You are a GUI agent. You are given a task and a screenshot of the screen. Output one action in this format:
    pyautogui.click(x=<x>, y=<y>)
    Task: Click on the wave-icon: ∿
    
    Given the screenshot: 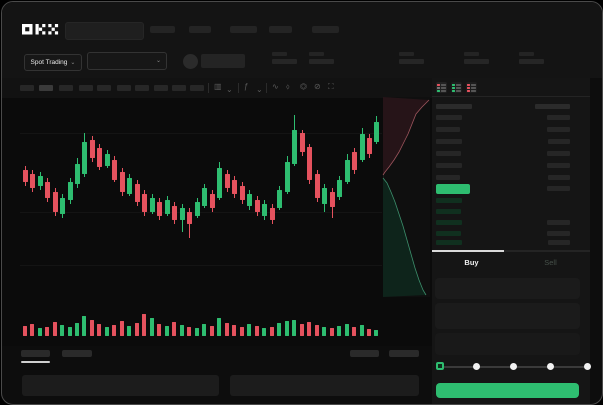 What is the action you would take?
    pyautogui.click(x=275, y=86)
    